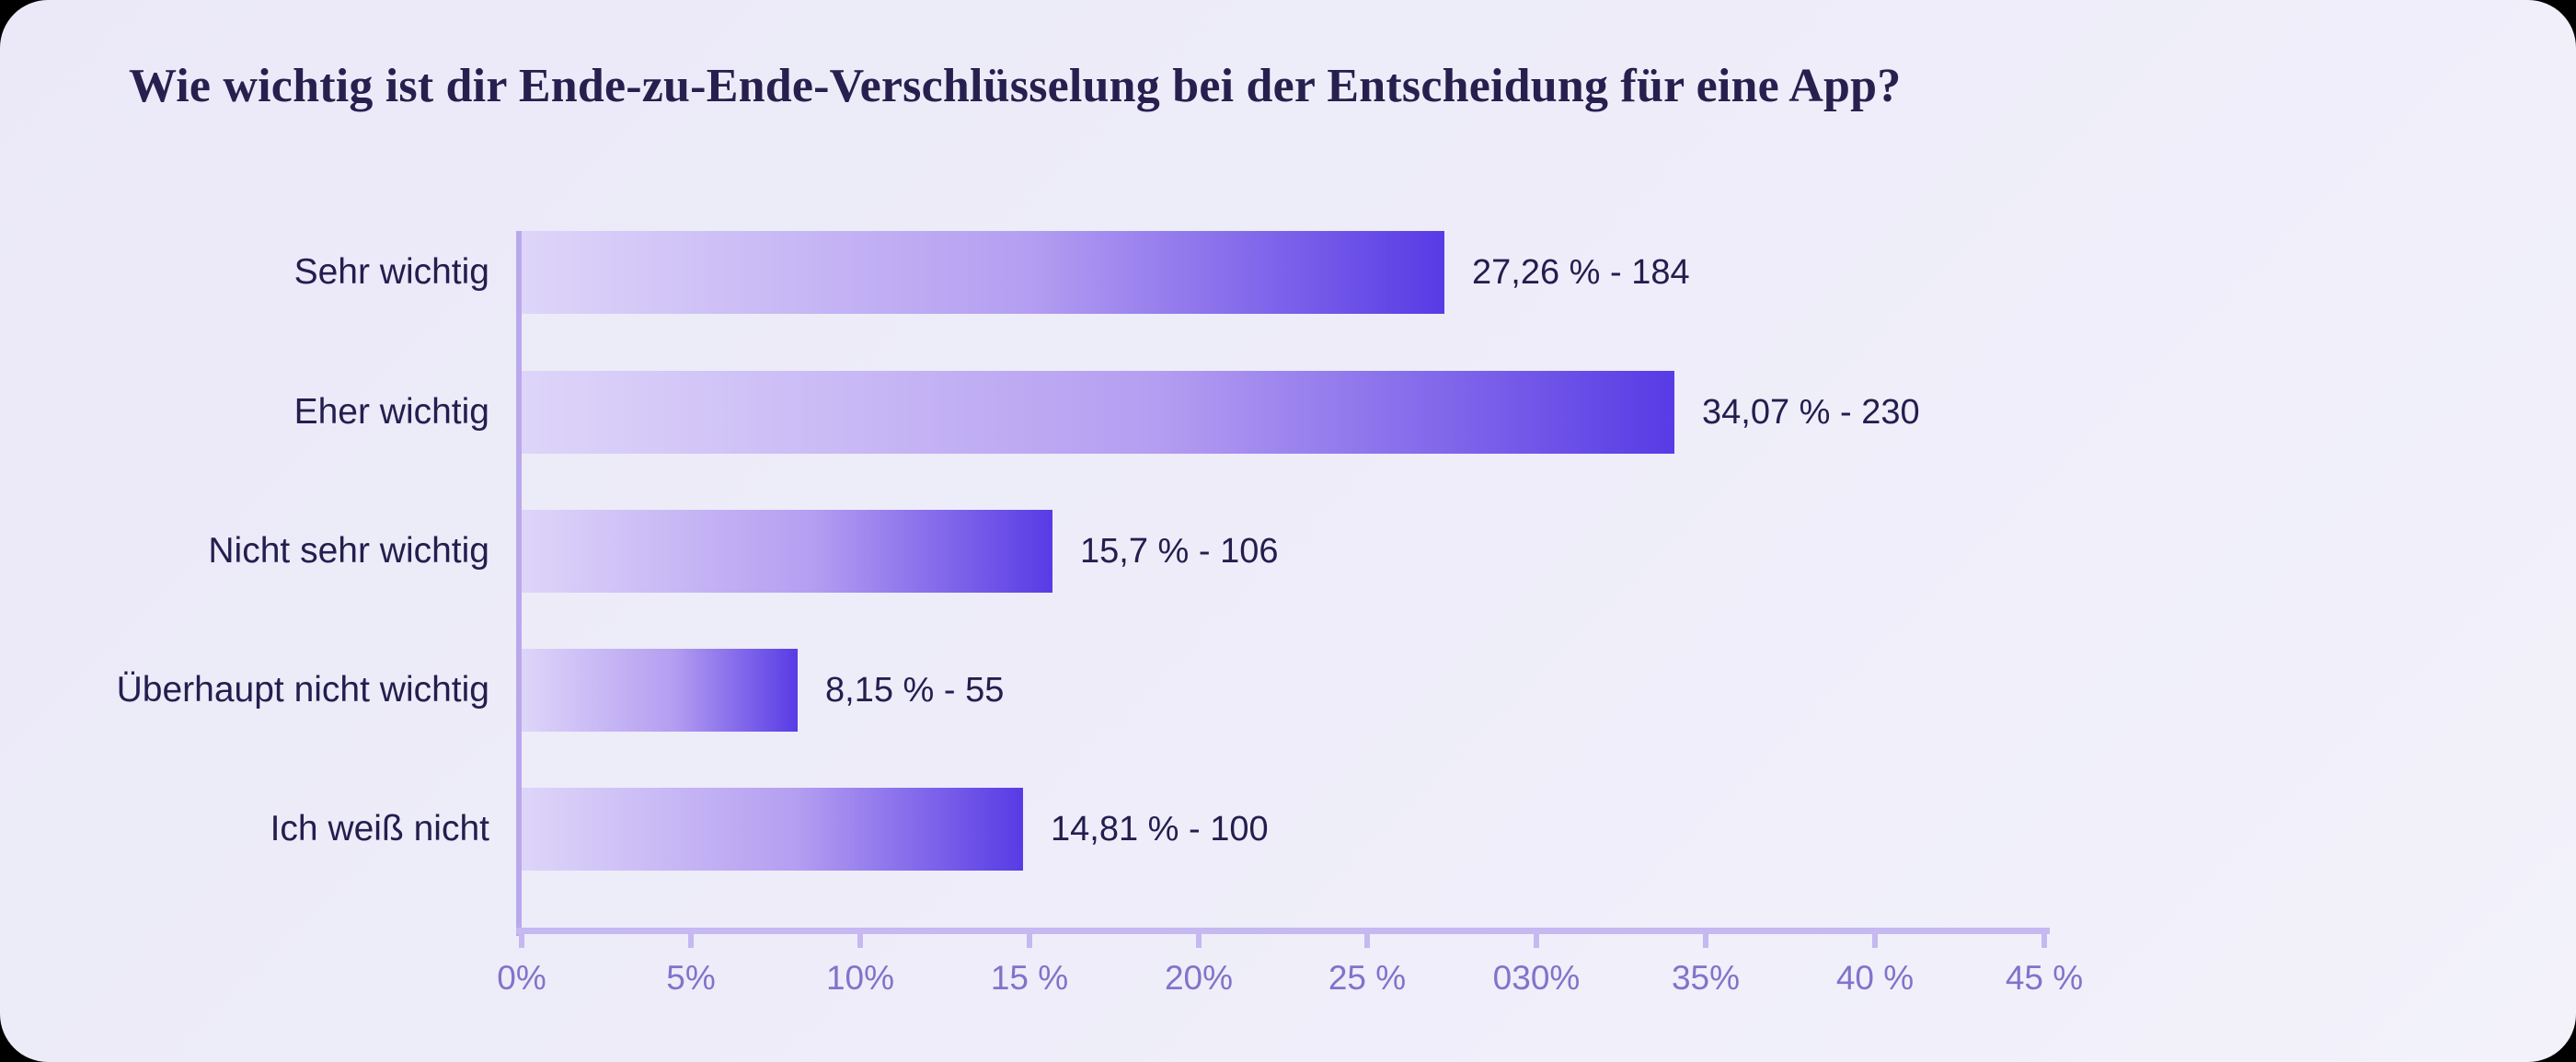 The height and width of the screenshot is (1062, 2576). I want to click on value-label: 8,15 % - 55, so click(915, 690).